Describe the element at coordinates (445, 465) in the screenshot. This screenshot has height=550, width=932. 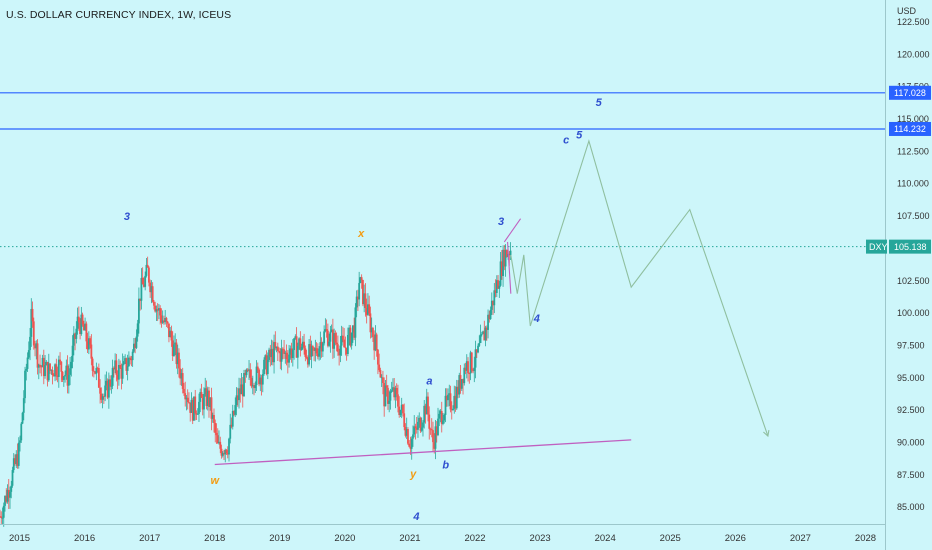
I see `wave-label: b` at that location.